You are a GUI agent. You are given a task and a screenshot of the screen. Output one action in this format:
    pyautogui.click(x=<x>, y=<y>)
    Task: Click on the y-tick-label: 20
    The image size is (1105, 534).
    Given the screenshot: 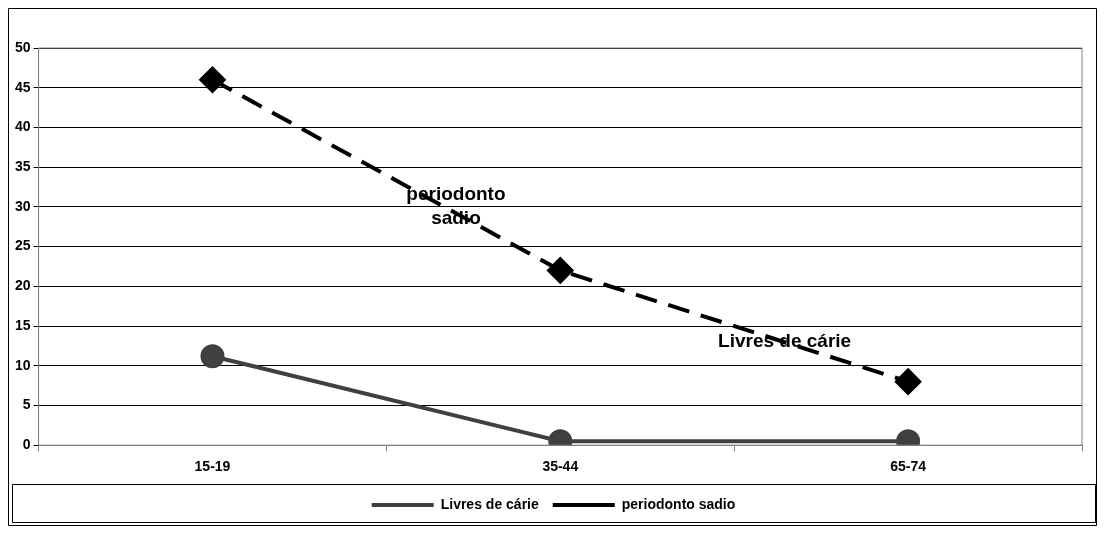 What is the action you would take?
    pyautogui.click(x=22, y=285)
    